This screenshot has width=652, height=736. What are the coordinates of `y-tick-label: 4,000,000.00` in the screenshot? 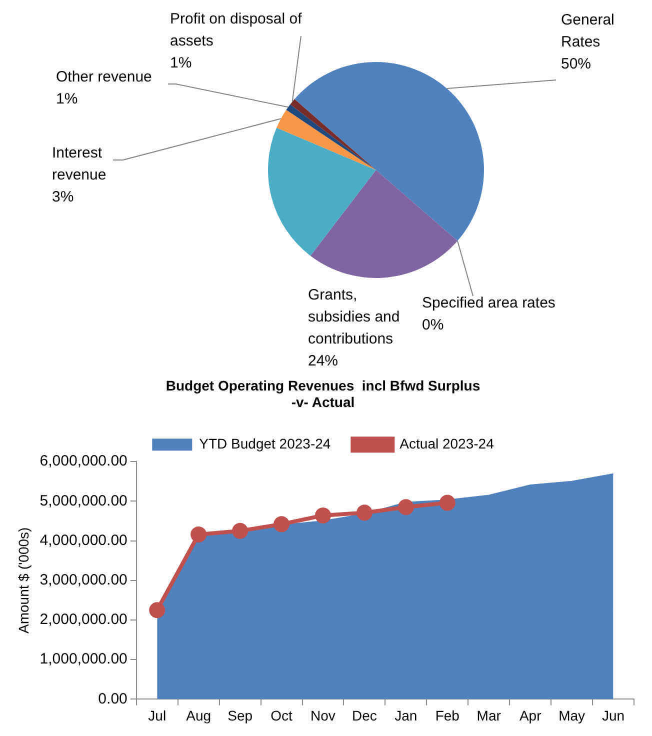 It's located at (84, 540).